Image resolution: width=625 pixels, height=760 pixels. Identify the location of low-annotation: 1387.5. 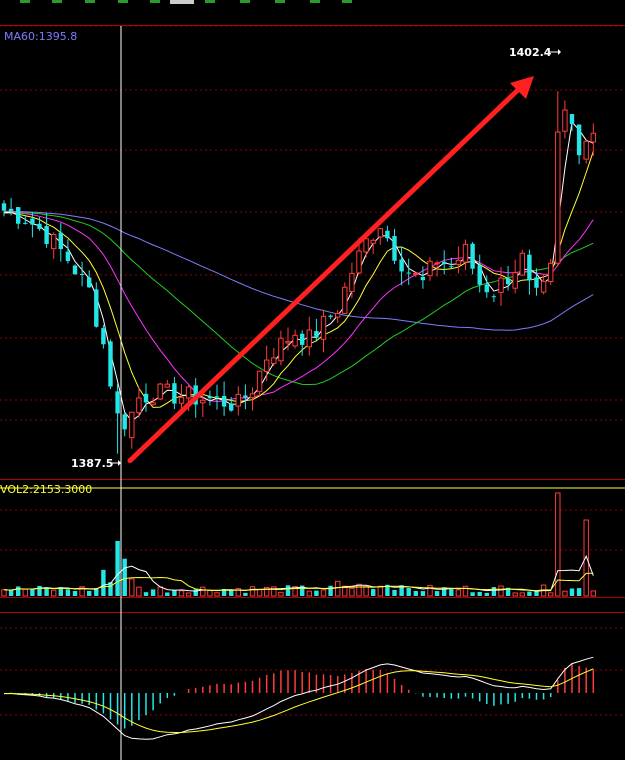
(96, 463).